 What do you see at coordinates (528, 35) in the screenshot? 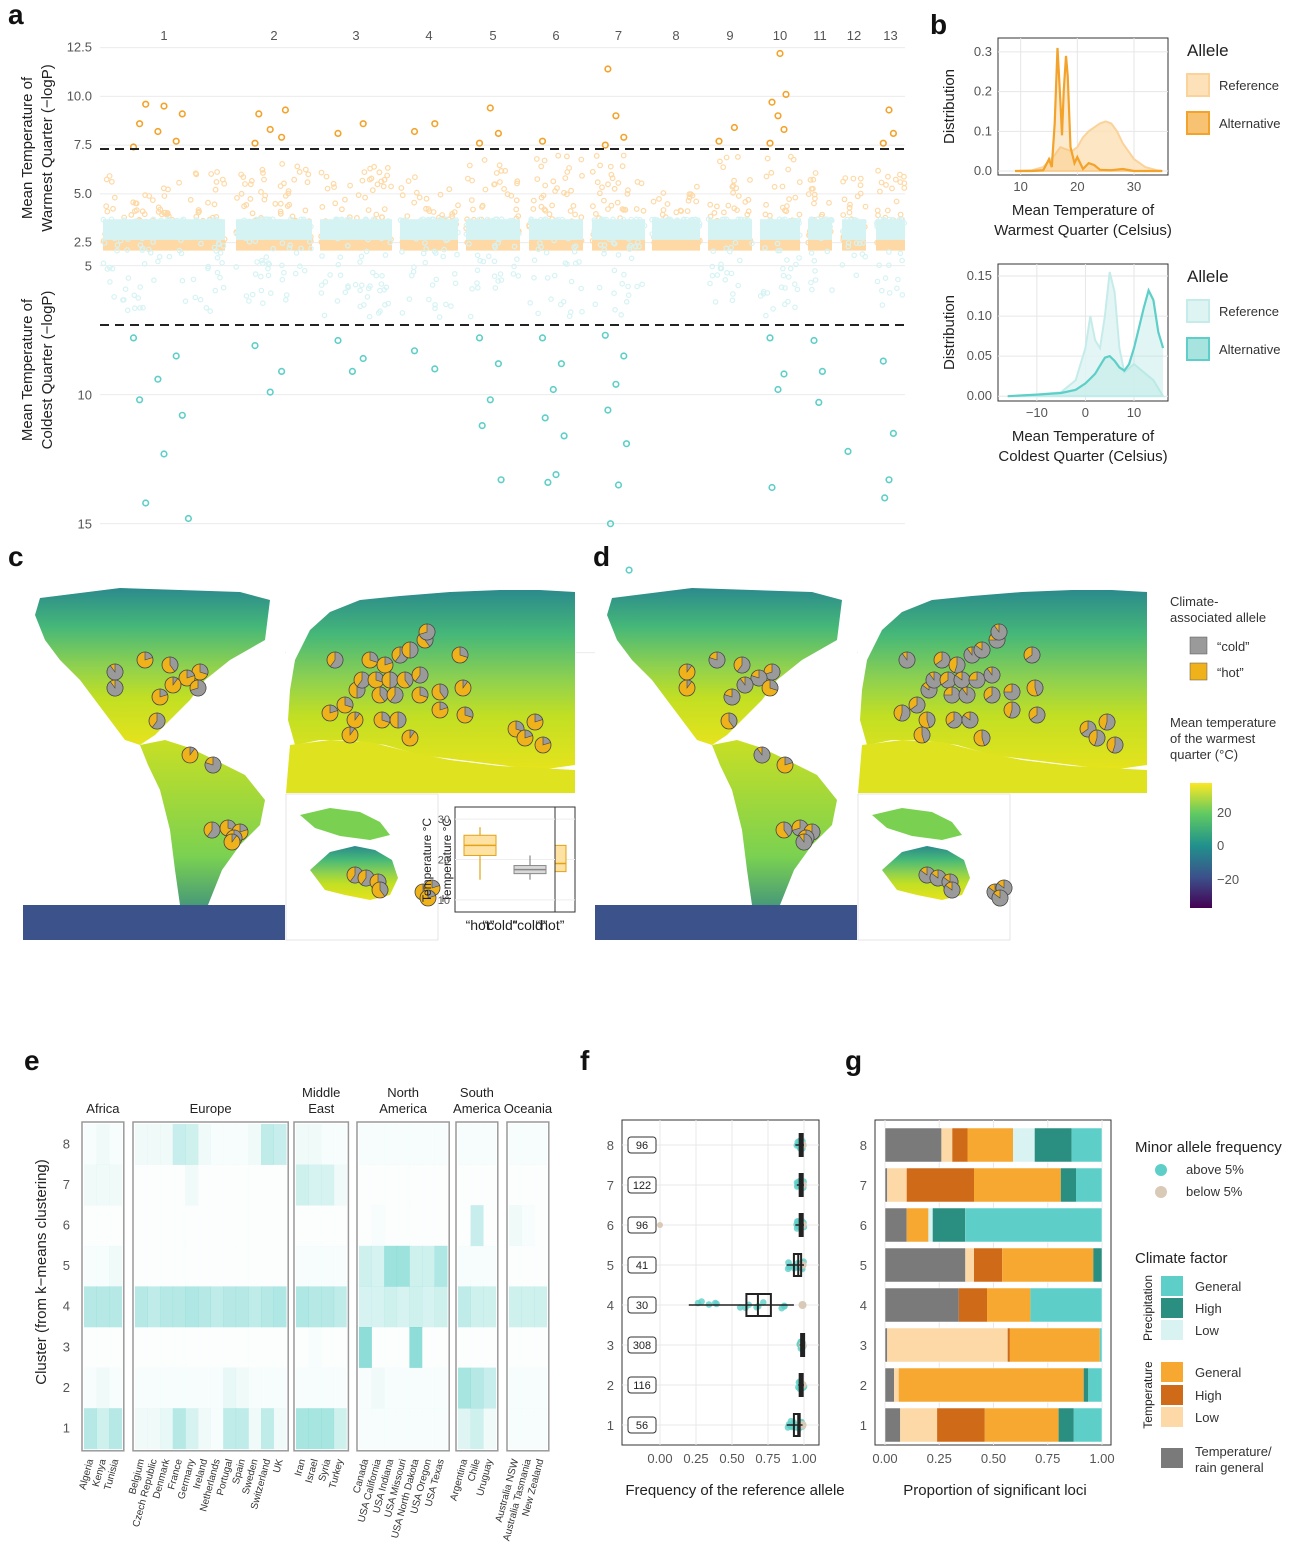
I see `chromosome-labels: 1 2 3 4 5 6 7 8 9 10 11 12 13` at bounding box center [528, 35].